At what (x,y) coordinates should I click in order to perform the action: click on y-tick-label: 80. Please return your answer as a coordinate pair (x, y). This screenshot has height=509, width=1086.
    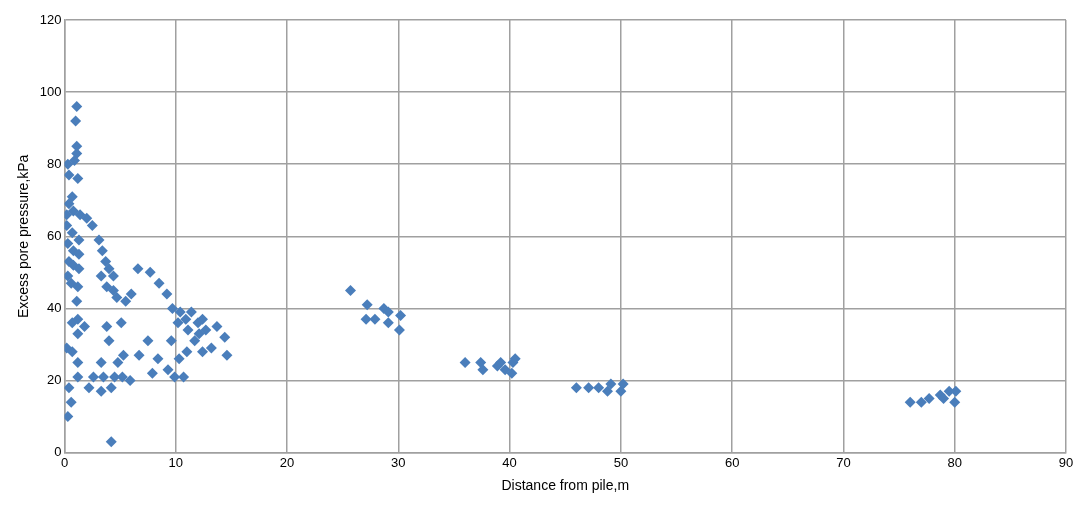
    Looking at the image, I should click on (54, 163).